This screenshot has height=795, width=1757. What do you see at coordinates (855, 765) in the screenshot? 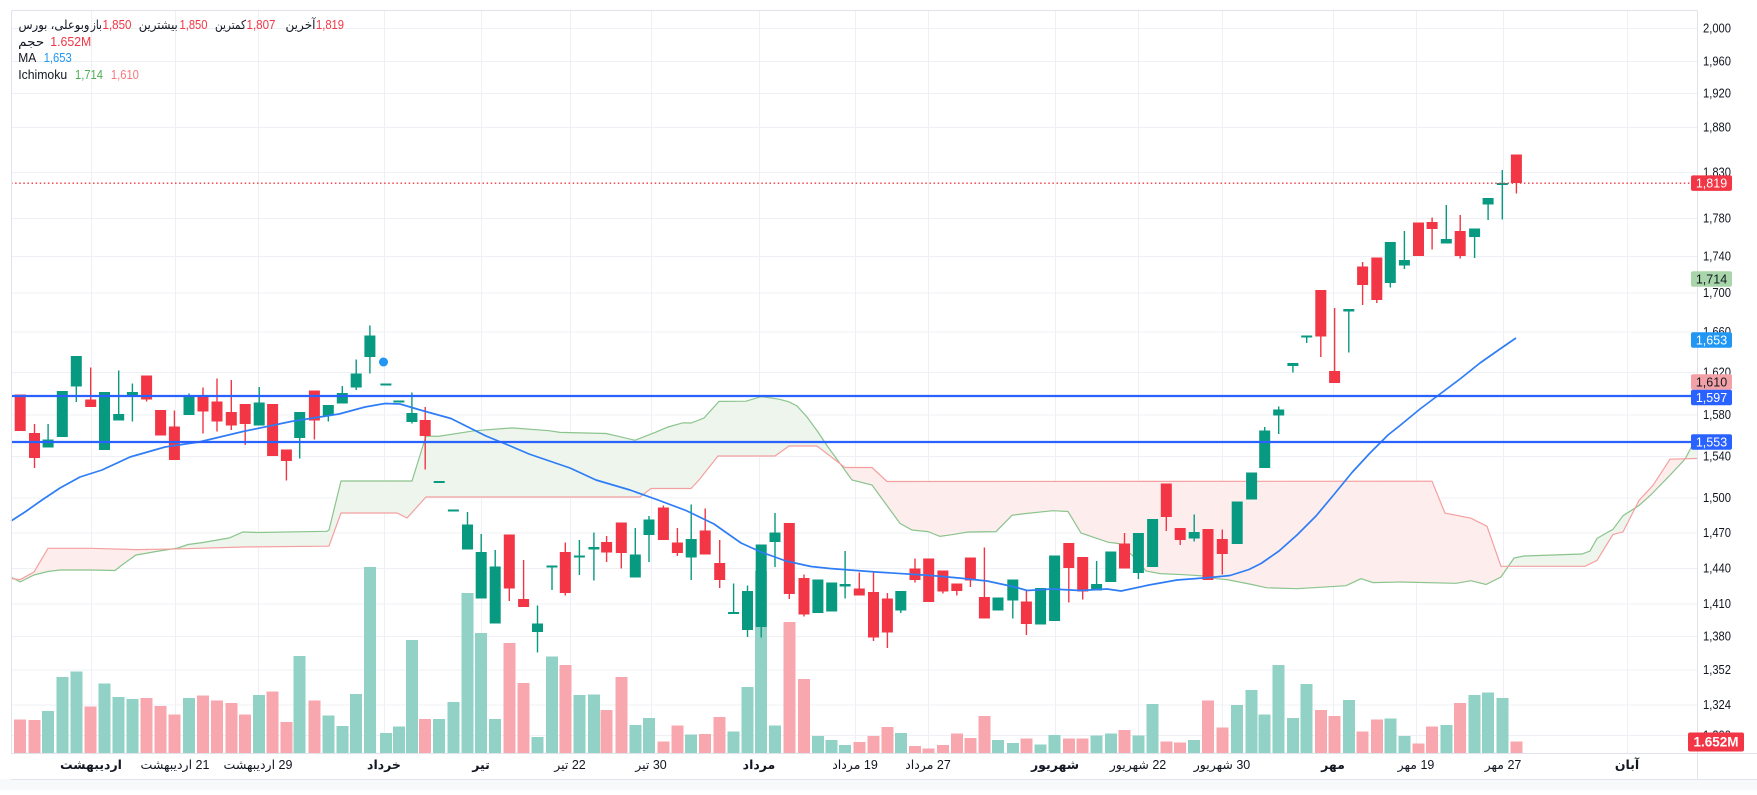
I see `svg-text: مرداد ‎19` at bounding box center [855, 765].